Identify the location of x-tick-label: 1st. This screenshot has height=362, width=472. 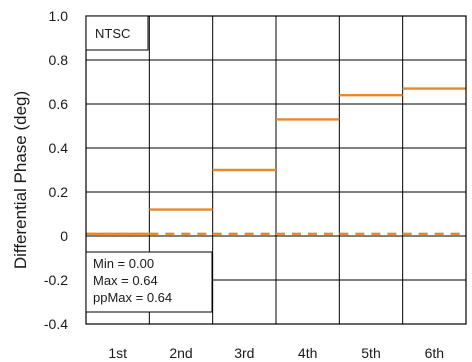
(117, 353).